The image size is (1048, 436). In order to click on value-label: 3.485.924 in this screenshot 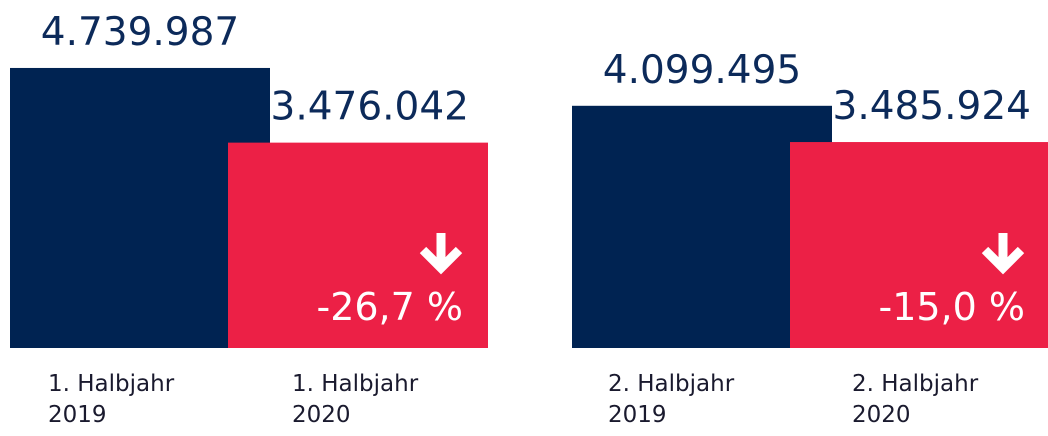, I will do `click(932, 106)`.